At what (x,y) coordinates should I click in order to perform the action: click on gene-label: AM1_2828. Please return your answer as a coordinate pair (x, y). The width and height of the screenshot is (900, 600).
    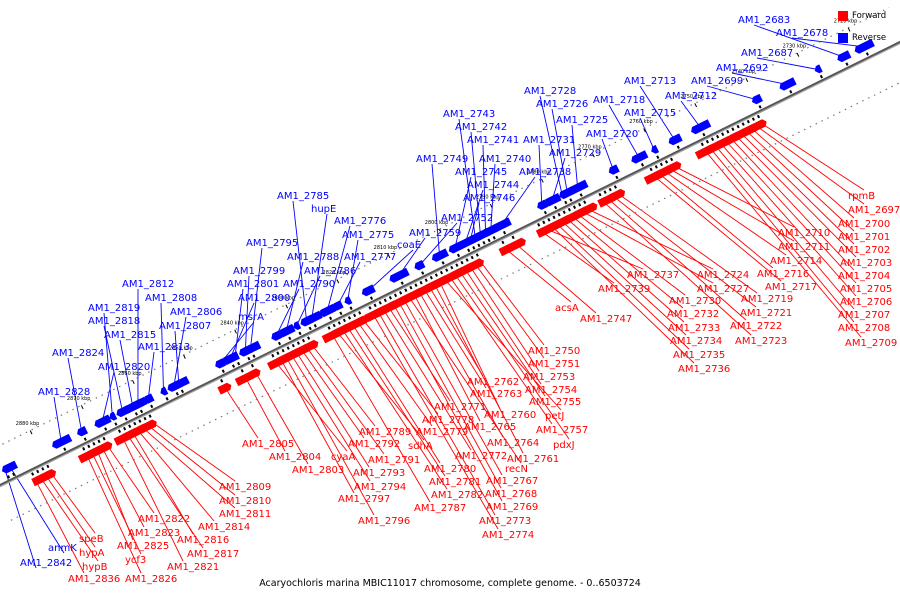
    Looking at the image, I should click on (64, 392).